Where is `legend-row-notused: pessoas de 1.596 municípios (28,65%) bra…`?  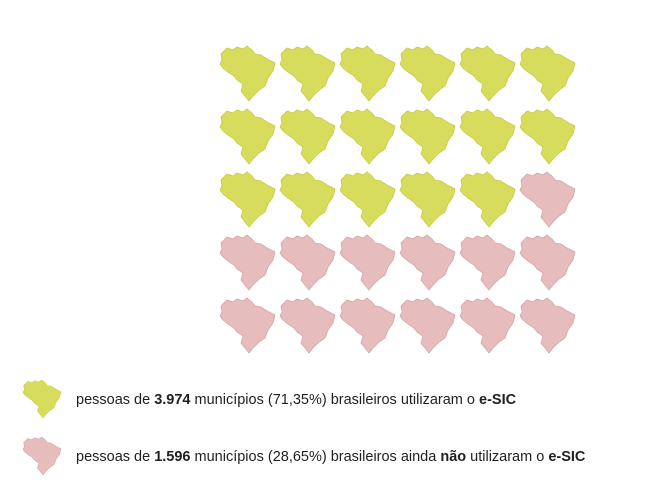 legend-row-notused: pessoas de 1.596 municípios (28,65%) bra… is located at coordinates (302, 457).